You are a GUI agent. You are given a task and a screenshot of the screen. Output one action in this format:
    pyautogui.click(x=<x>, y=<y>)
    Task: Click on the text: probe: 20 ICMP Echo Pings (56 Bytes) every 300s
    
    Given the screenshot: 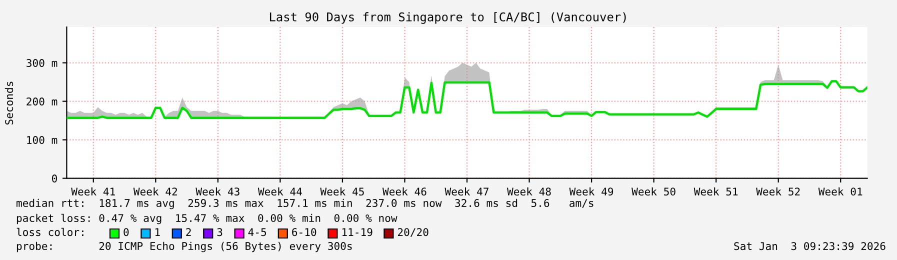 What is the action you would take?
    pyautogui.click(x=184, y=247)
    